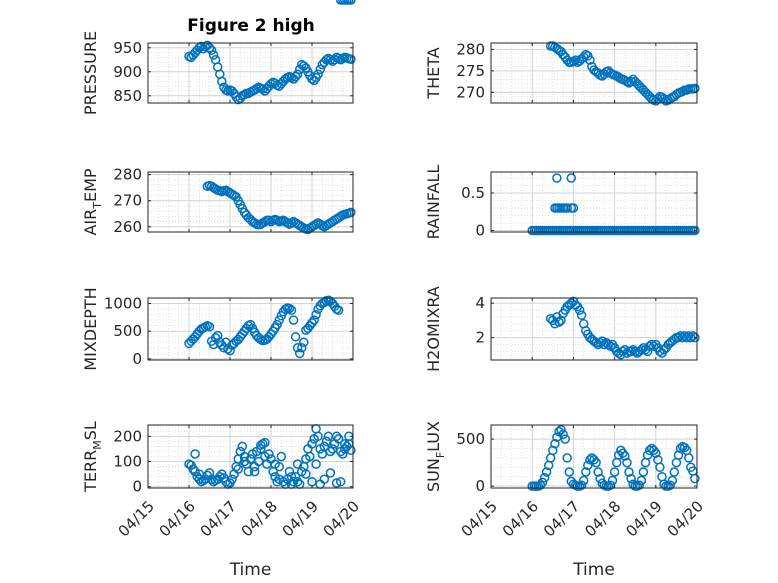 Image resolution: width=778 pixels, height=583 pixels. I want to click on y-axis-label: TERRMSL, so click(92, 457).